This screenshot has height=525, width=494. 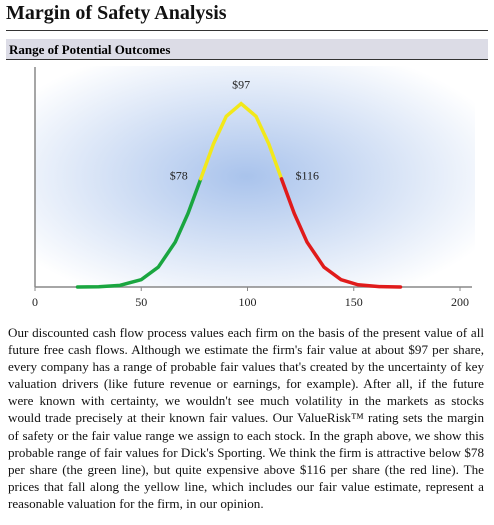 What do you see at coordinates (247, 49) in the screenshot?
I see `section-header: Range of Potential Outcomes` at bounding box center [247, 49].